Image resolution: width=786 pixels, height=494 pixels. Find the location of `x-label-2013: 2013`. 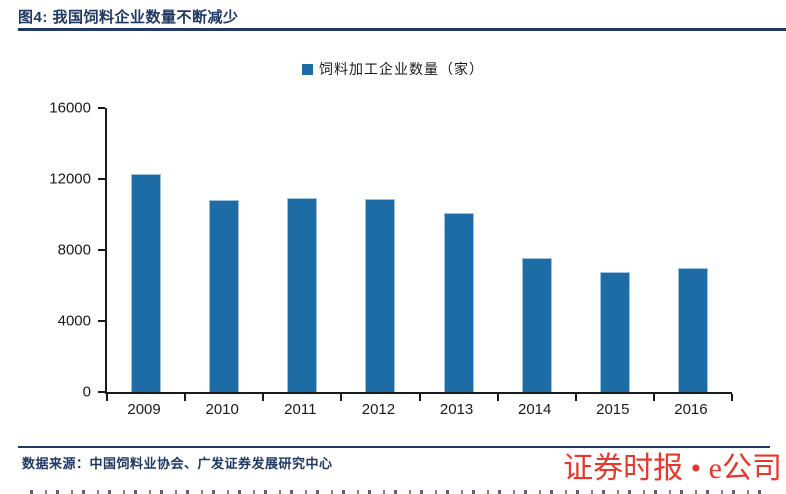

x-label-2013: 2013 is located at coordinates (456, 409).